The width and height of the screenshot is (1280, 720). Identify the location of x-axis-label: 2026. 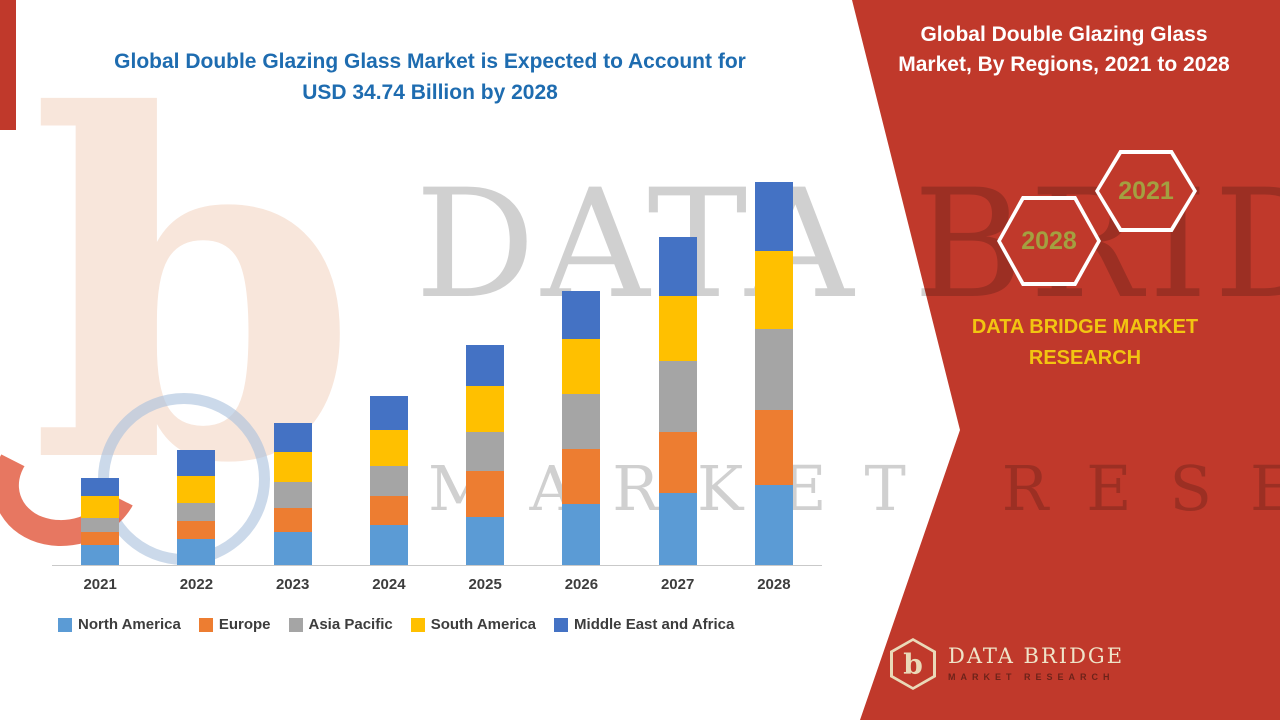
(581, 584).